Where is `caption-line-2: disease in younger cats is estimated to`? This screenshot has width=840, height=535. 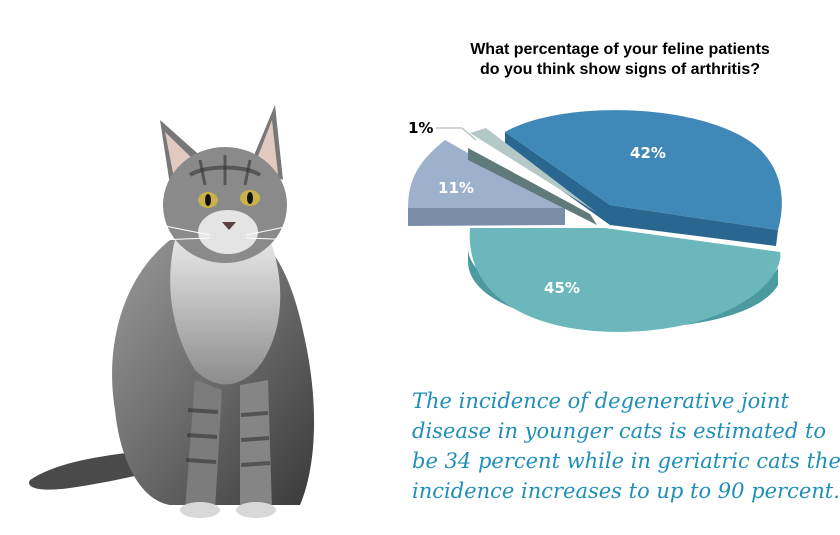
caption-line-2: disease in younger cats is estimated to is located at coordinates (619, 431).